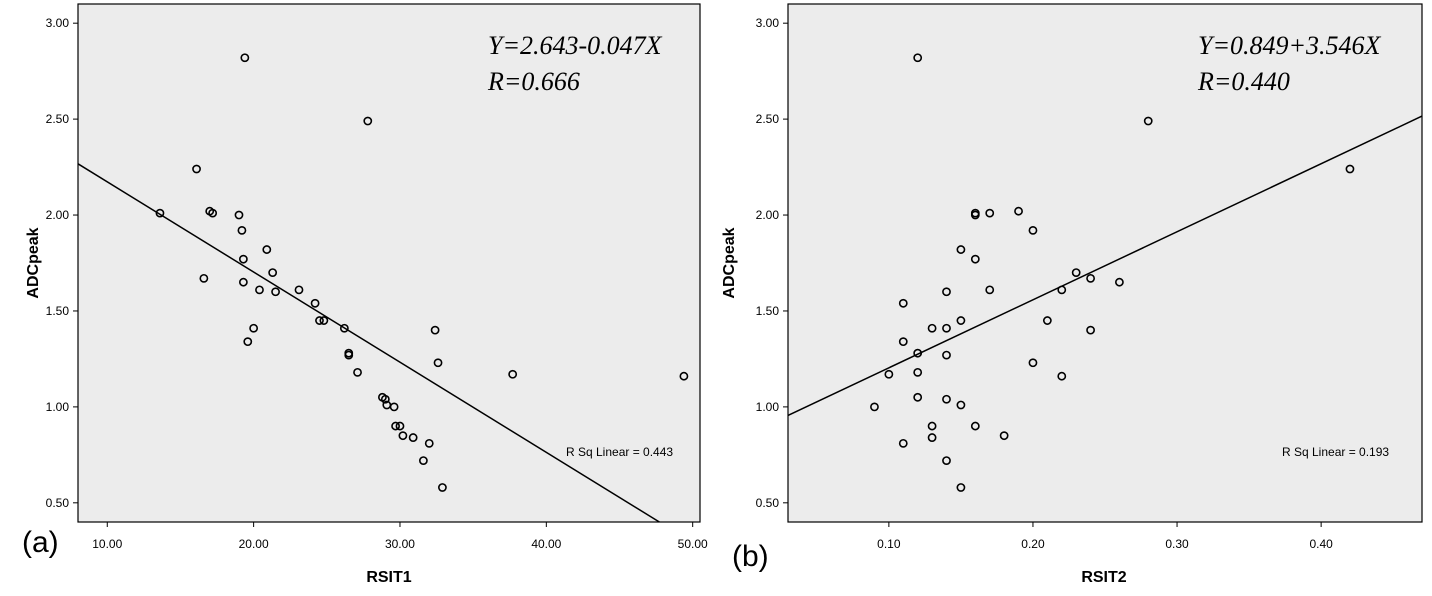 This screenshot has width=1432, height=596. I want to click on r-squared-b: R Sq Linear = 0.193, so click(1335, 452).